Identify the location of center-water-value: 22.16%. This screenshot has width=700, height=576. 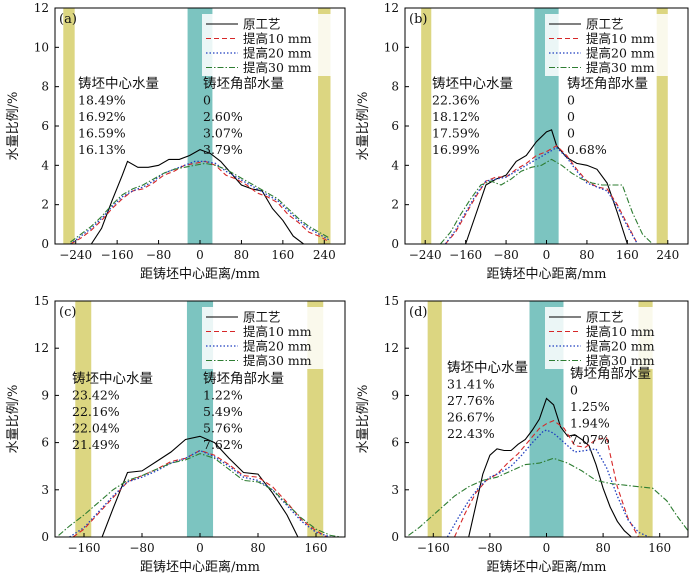
(96, 411).